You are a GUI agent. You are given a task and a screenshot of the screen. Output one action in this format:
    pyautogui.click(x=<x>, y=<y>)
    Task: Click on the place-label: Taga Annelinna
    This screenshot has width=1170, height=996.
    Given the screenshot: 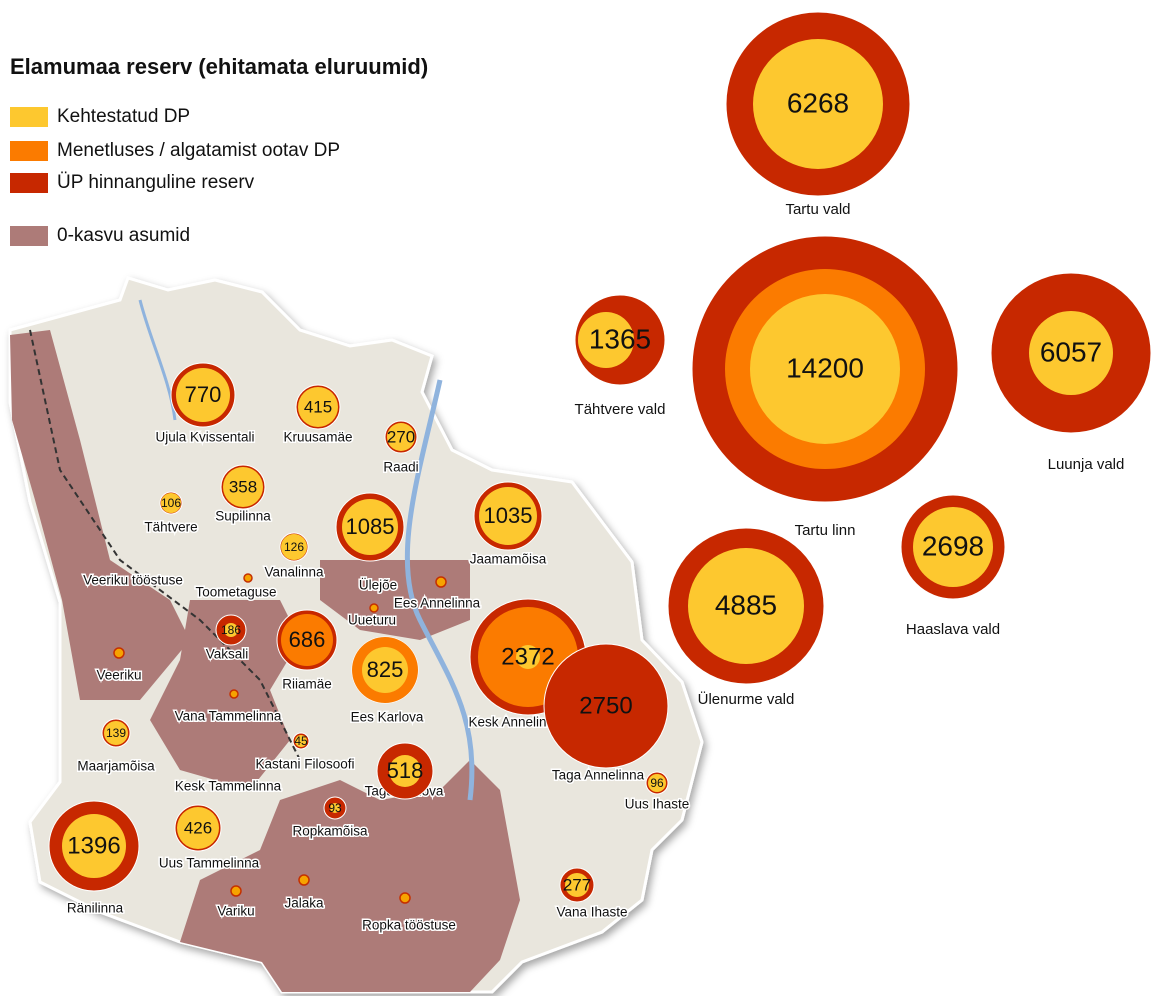 What is the action you would take?
    pyautogui.click(x=598, y=775)
    